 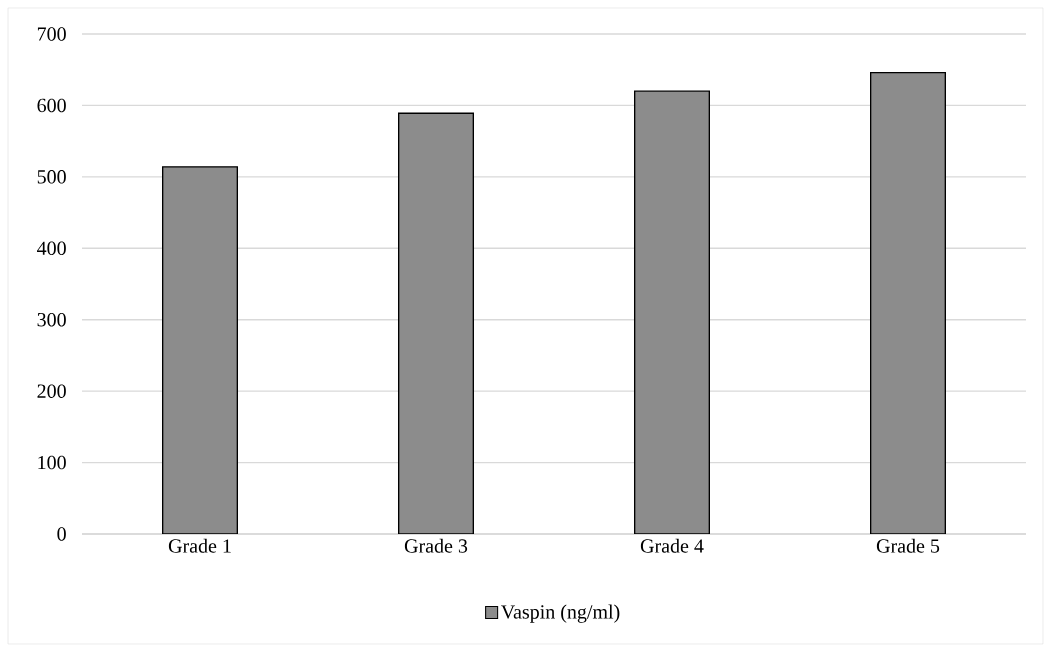 I want to click on y-tick-label: 700, so click(x=51, y=34).